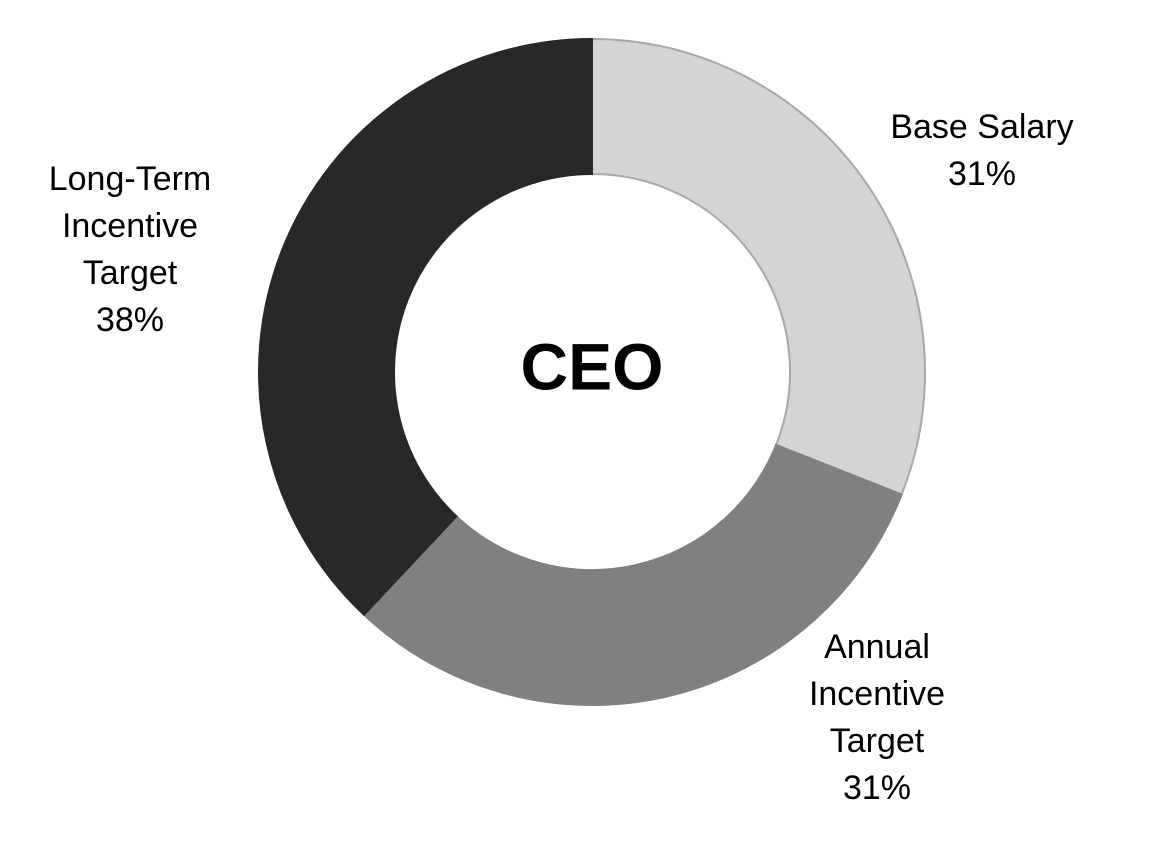 The height and width of the screenshot is (843, 1167). I want to click on slice-label: Base Salary 31%, so click(982, 151).